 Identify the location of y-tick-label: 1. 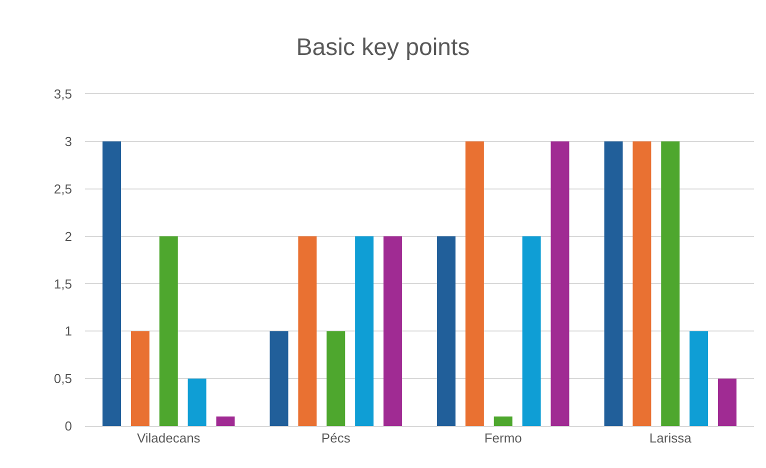
(68, 331).